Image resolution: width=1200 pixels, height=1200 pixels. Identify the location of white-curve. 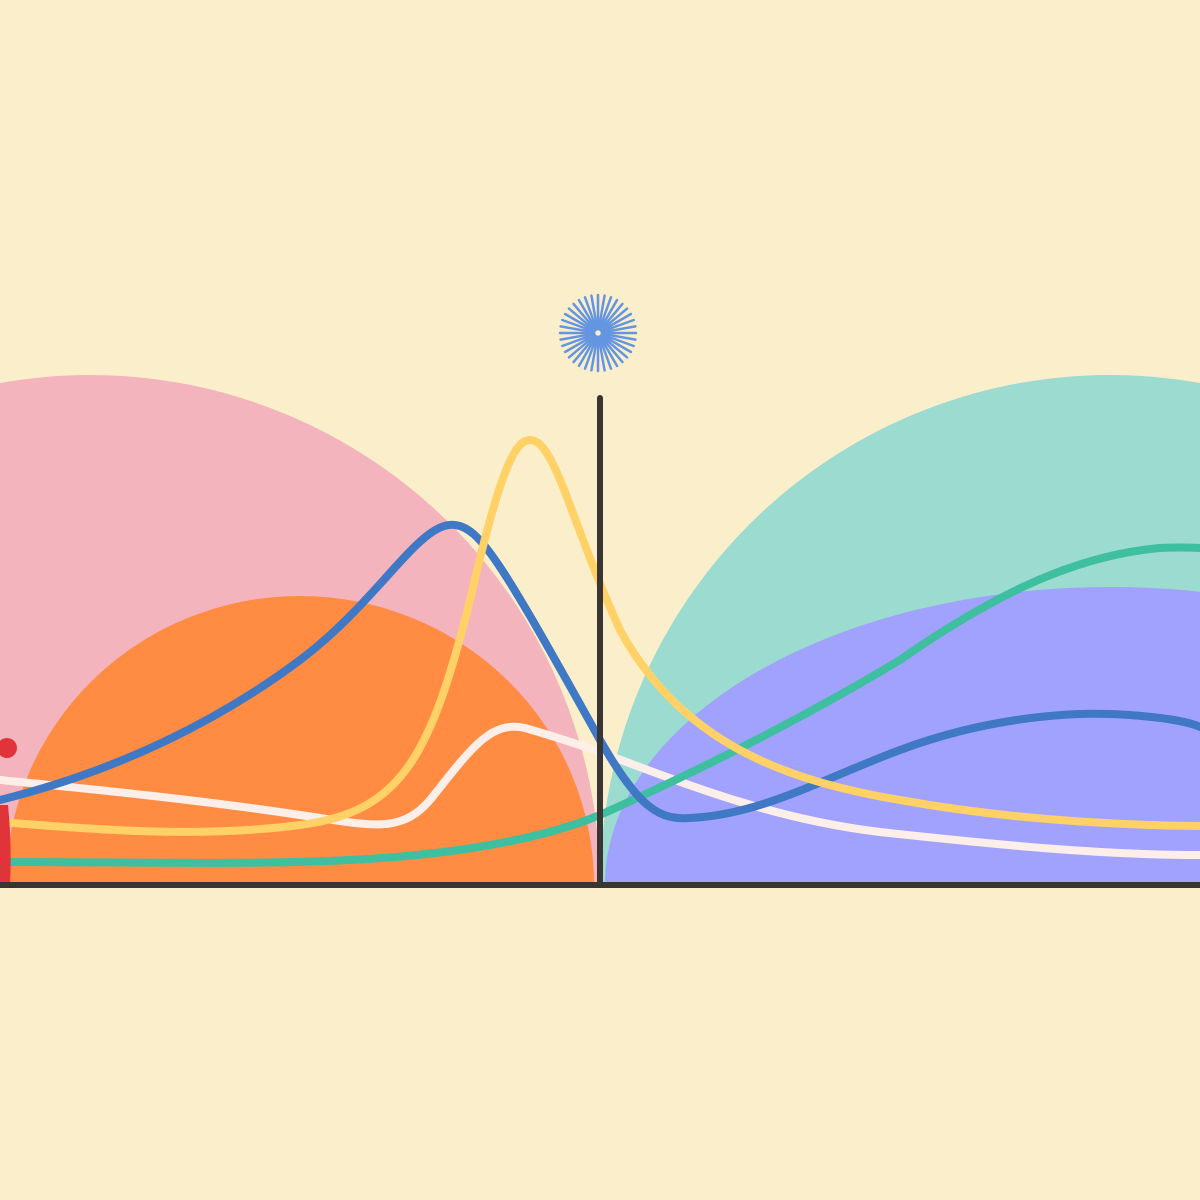
(600, 790).